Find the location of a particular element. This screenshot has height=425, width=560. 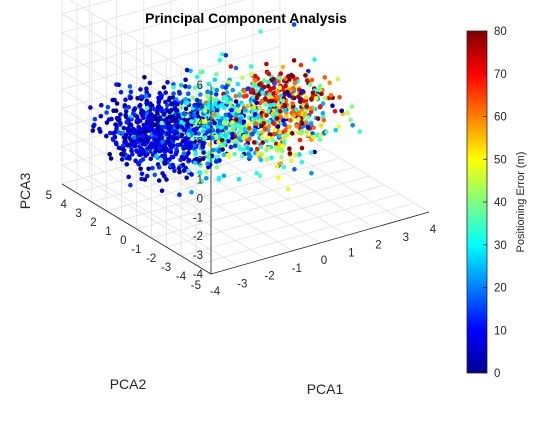

x-tick-label: 3 is located at coordinates (406, 238).